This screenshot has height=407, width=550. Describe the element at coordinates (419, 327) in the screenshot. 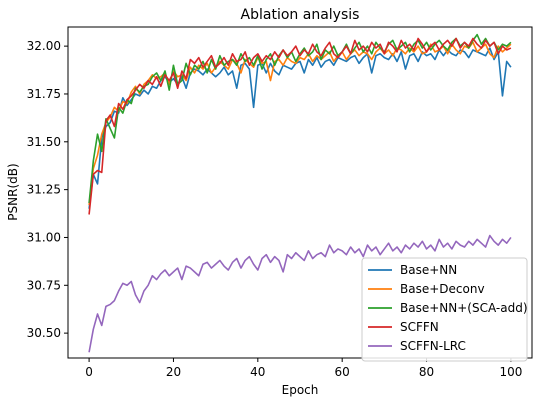

I see `legend-entry: SCFFN` at that location.